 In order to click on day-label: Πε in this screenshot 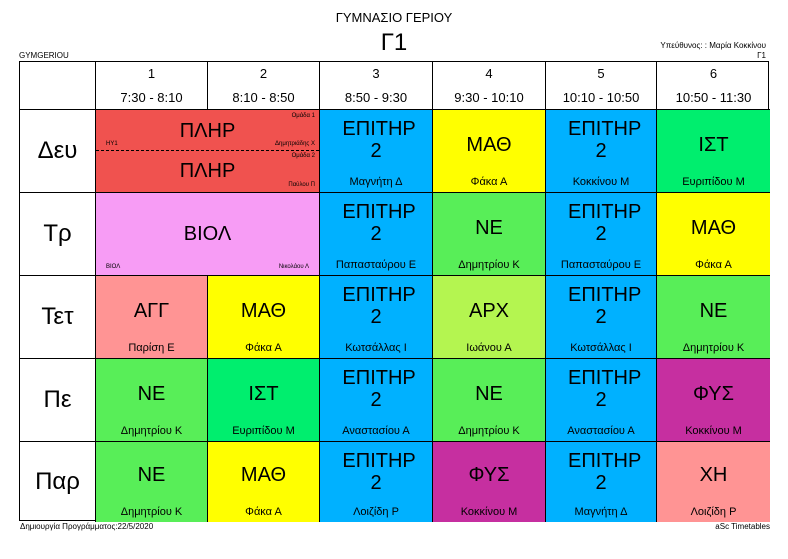, I will do `click(58, 400)`.